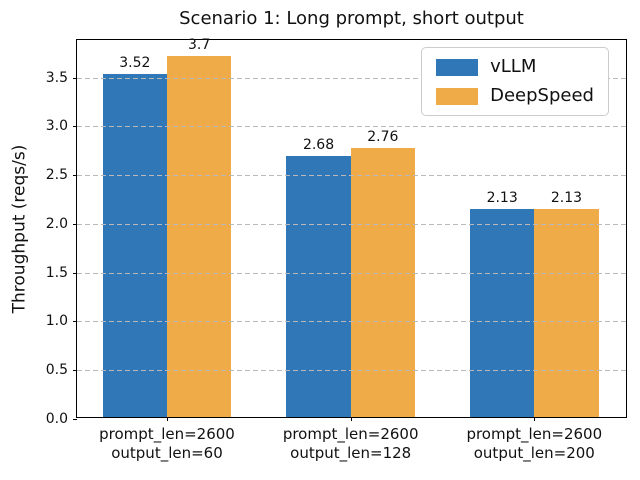  Describe the element at coordinates (56, 175) in the screenshot. I see `y-tick-label: 2.5` at that location.